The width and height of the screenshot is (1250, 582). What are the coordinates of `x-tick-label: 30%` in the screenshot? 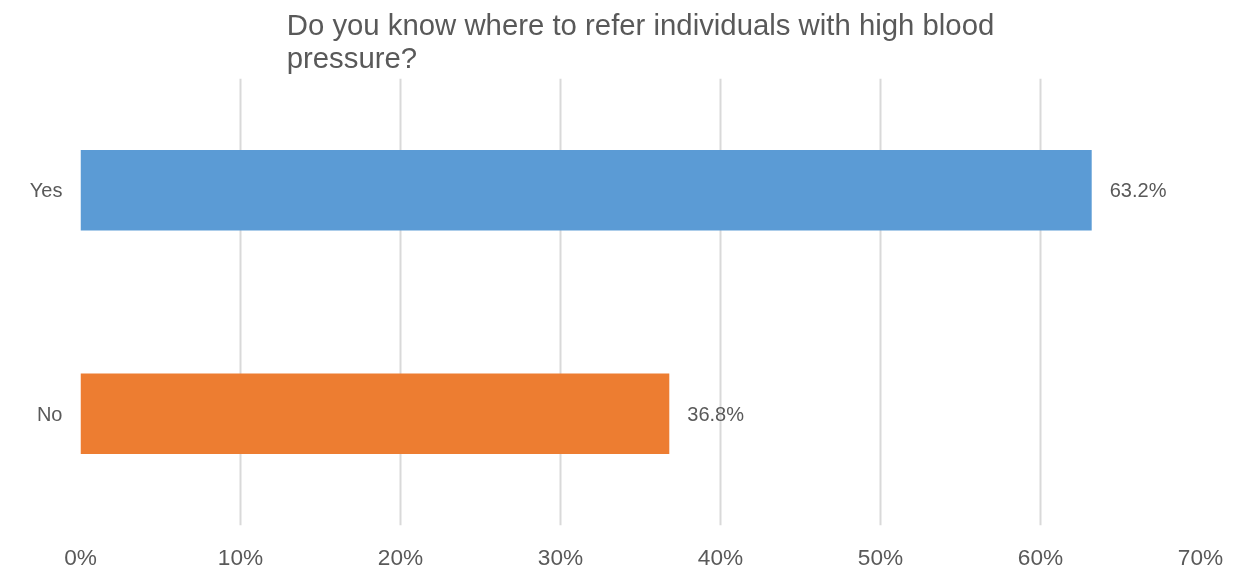 It's located at (560, 556).